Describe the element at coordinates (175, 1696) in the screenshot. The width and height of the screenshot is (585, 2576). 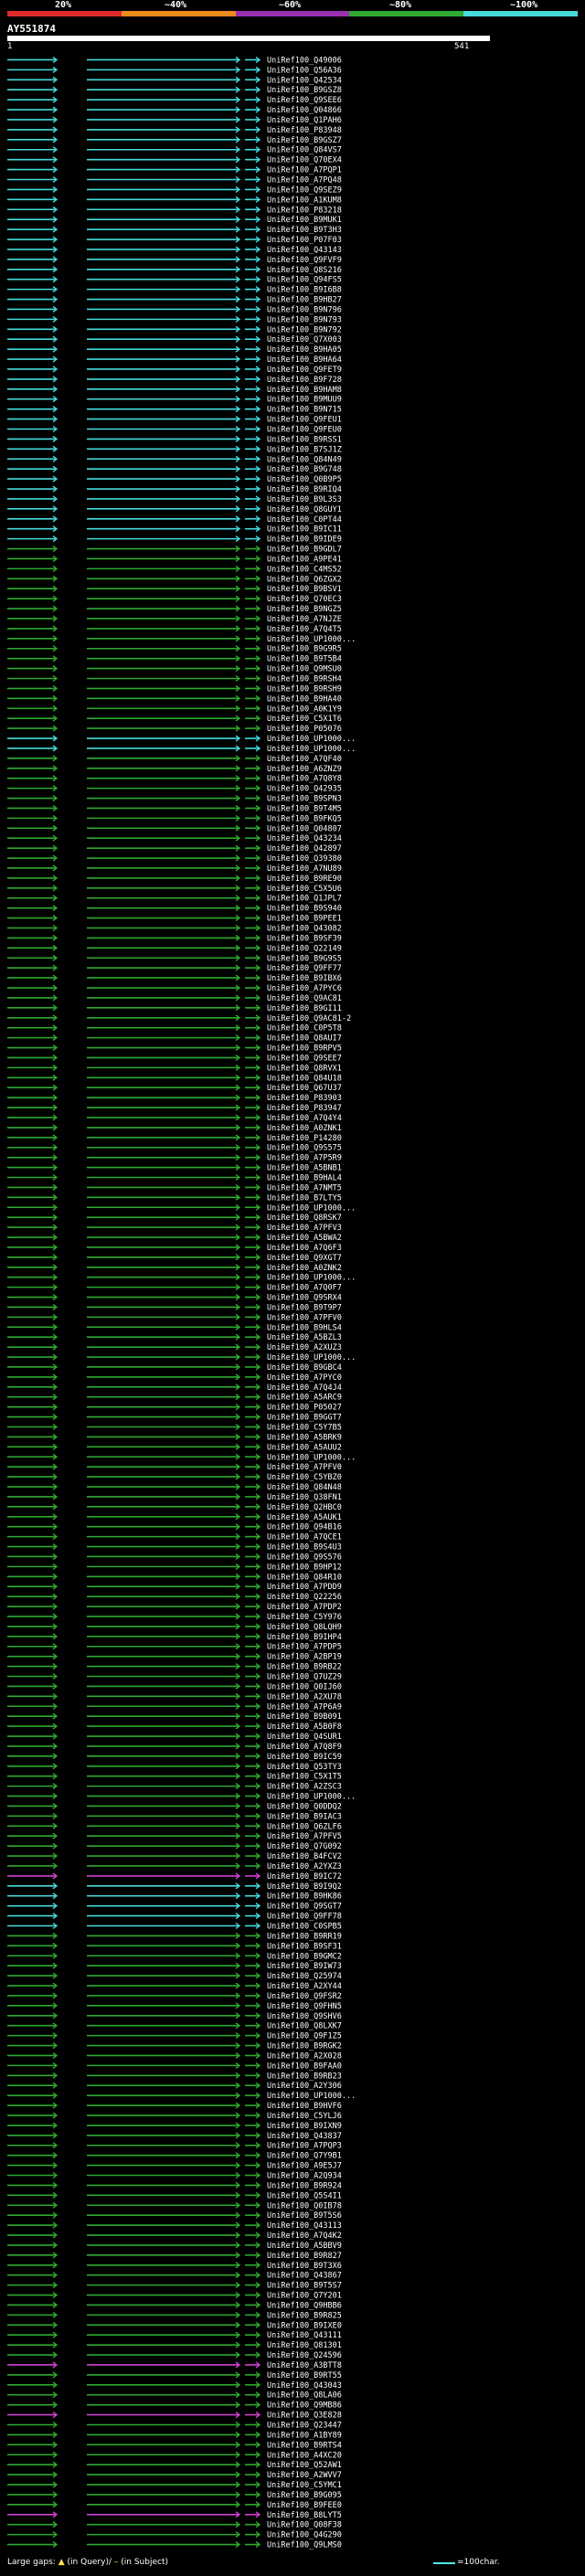
I see `hit-row: UniRef100_A2XU78` at that location.